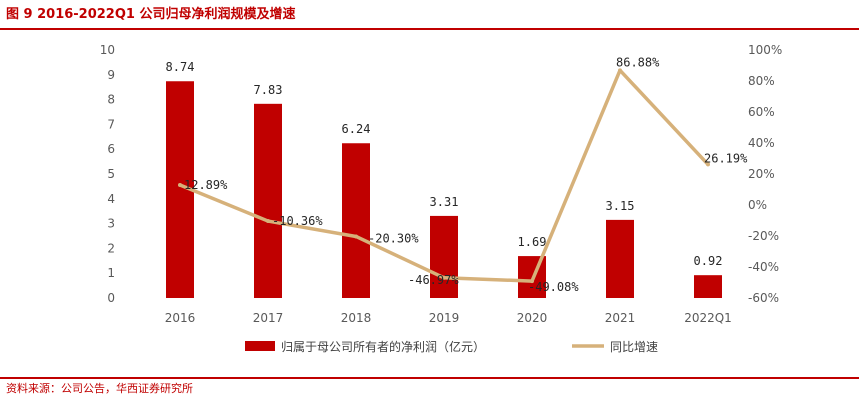 The width and height of the screenshot is (859, 400). I want to click on source-note: 资料来源：公司公告，华西证券研究所, so click(99, 388).